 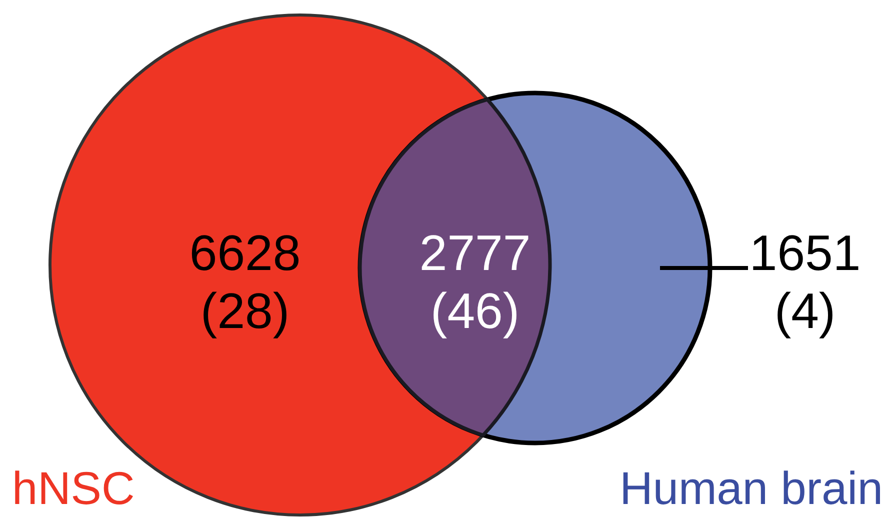 What do you see at coordinates (475, 311) in the screenshot?
I see `text: (46)` at bounding box center [475, 311].